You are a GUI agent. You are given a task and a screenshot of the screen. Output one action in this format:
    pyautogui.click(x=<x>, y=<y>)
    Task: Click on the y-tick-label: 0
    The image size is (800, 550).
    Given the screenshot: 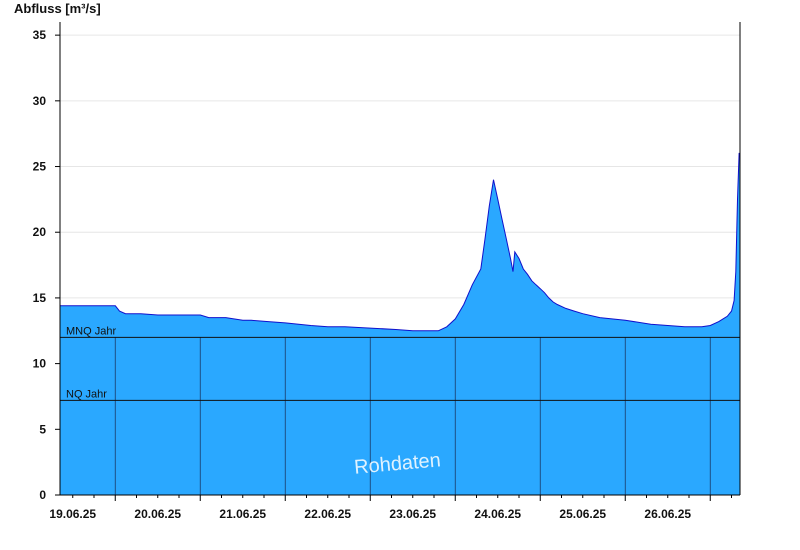 What is the action you would take?
    pyautogui.click(x=42, y=495)
    